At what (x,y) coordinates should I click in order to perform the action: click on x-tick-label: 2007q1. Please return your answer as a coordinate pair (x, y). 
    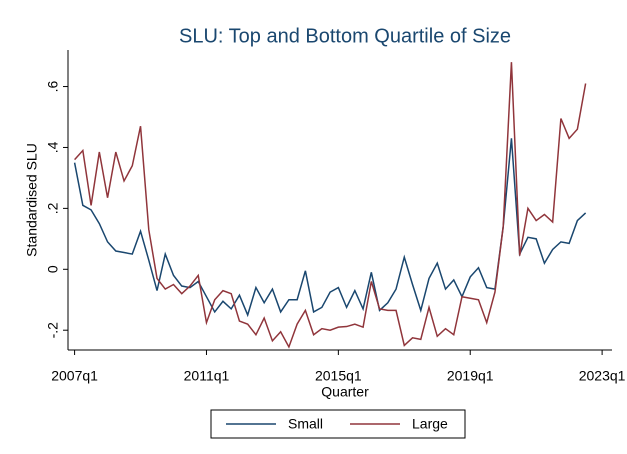
    Looking at the image, I should click on (74, 376).